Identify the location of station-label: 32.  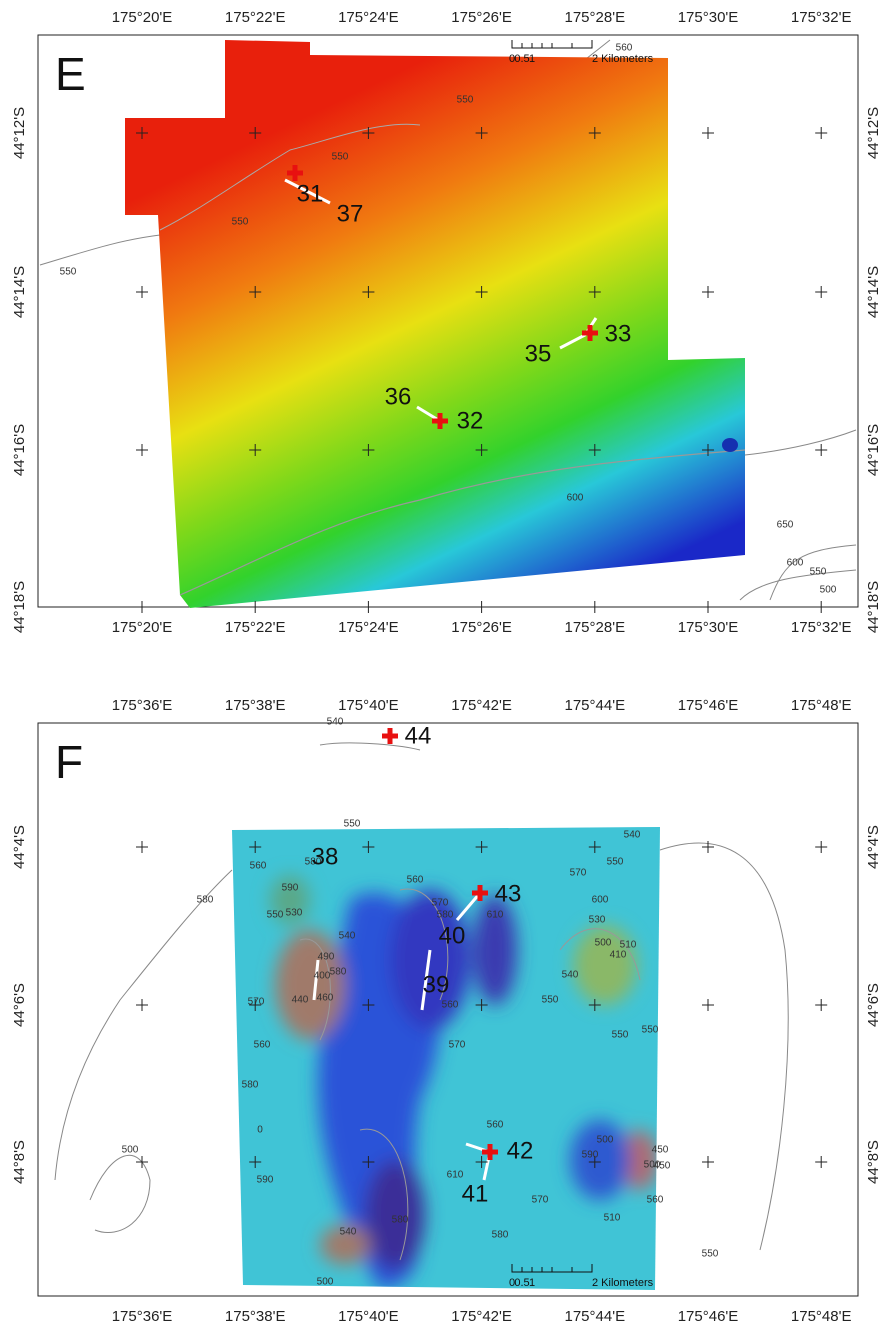
(470, 420).